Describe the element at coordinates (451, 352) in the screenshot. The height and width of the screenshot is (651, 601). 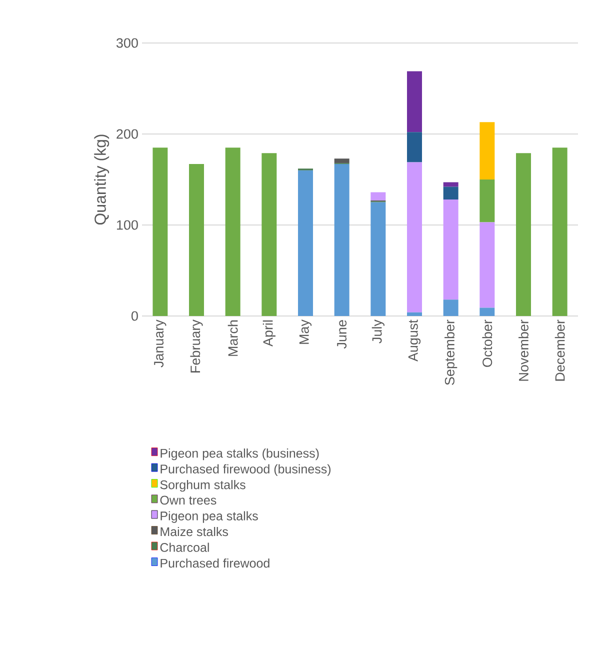
I see `x-tick-label: September` at that location.